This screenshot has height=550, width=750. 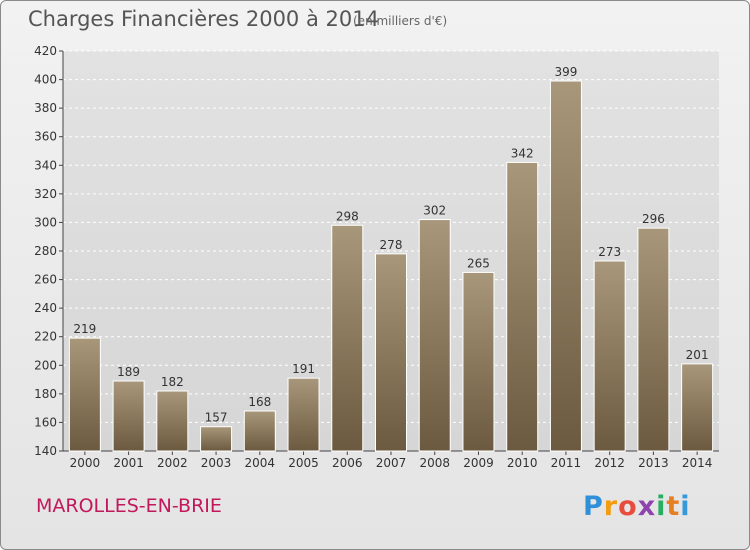 I want to click on y-tick-label: 320, so click(x=45, y=194).